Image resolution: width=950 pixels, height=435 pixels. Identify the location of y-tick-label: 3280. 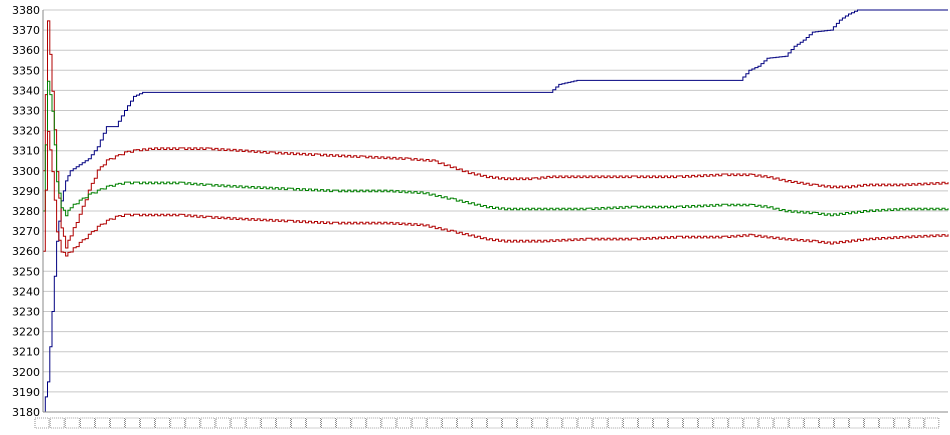
(26, 211).